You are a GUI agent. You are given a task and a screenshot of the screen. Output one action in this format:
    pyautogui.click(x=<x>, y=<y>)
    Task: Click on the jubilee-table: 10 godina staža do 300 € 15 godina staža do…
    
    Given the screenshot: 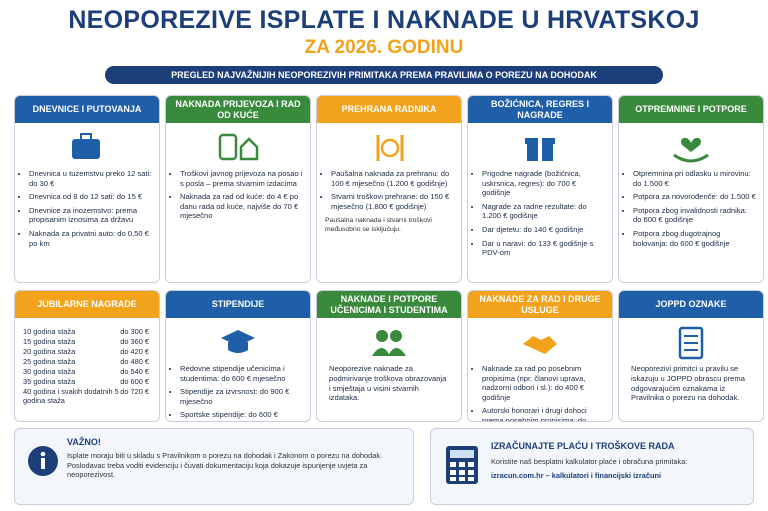 What is the action you would take?
    pyautogui.click(x=86, y=365)
    